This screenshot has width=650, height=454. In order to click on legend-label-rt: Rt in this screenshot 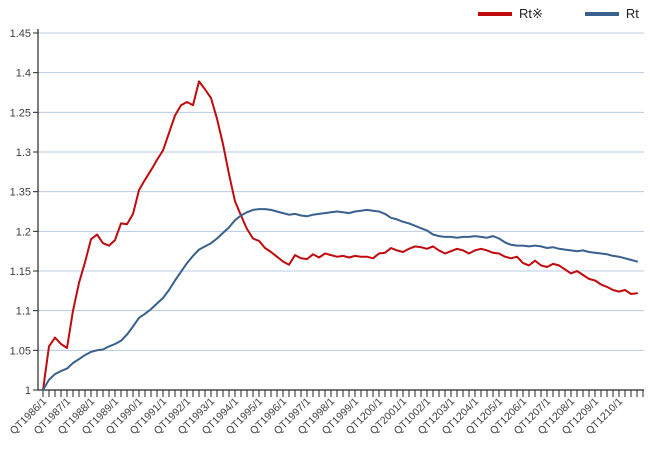, I will do `click(632, 13)`.